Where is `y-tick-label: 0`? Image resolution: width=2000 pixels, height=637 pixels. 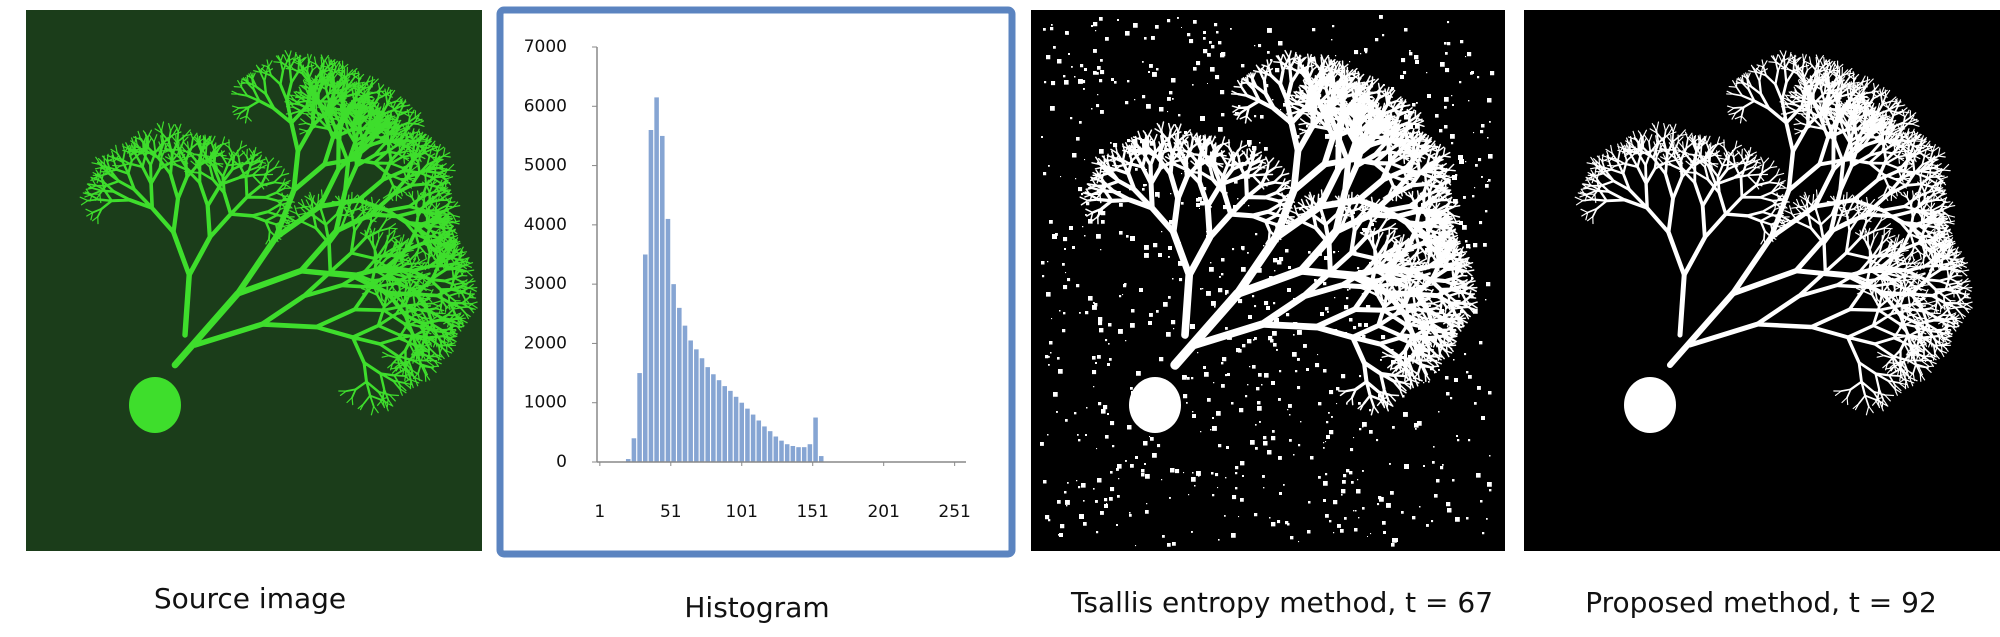
y-tick-label: 0 is located at coordinates (561, 462).